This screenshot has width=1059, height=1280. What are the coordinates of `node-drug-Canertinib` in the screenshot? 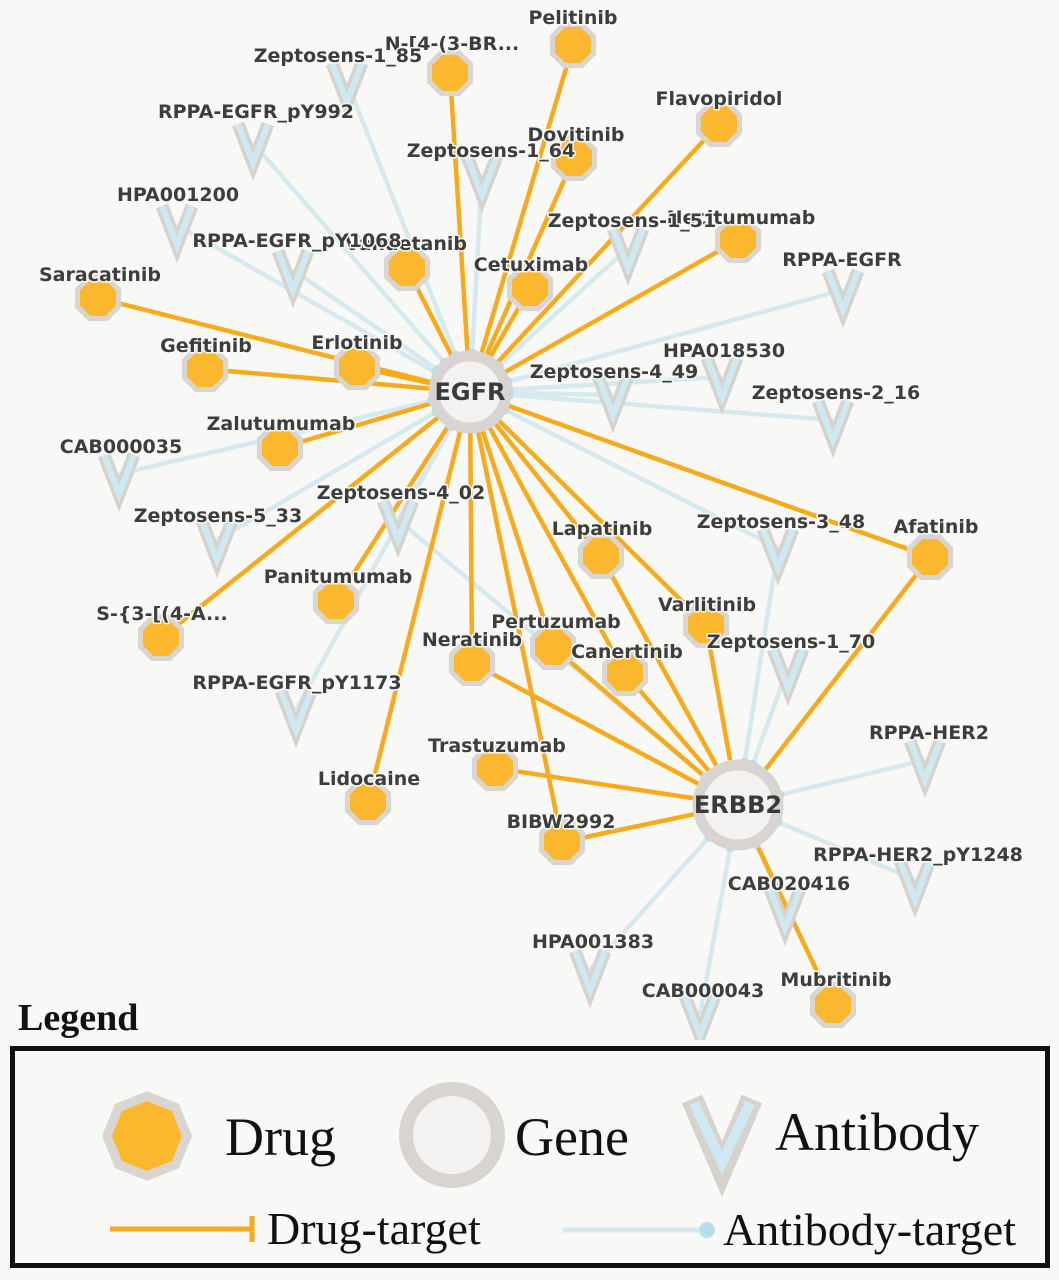 It's located at (625, 673).